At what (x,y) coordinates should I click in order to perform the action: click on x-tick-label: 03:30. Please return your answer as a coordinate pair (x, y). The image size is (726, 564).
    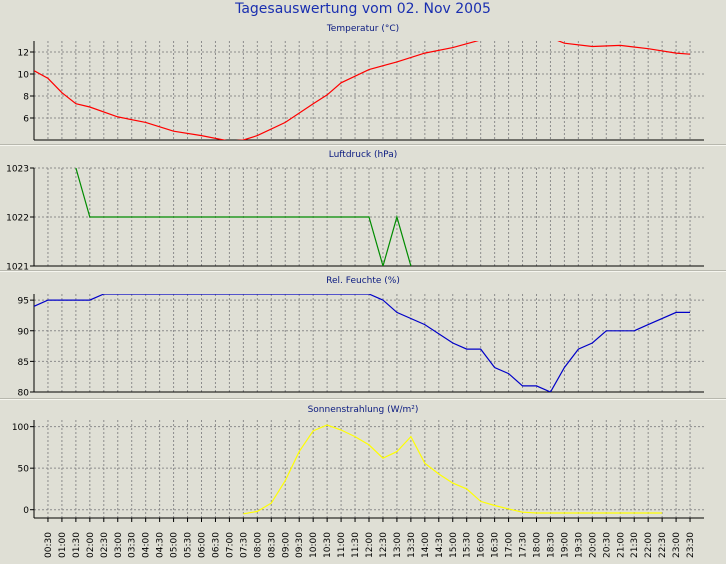
    Looking at the image, I should click on (133, 545).